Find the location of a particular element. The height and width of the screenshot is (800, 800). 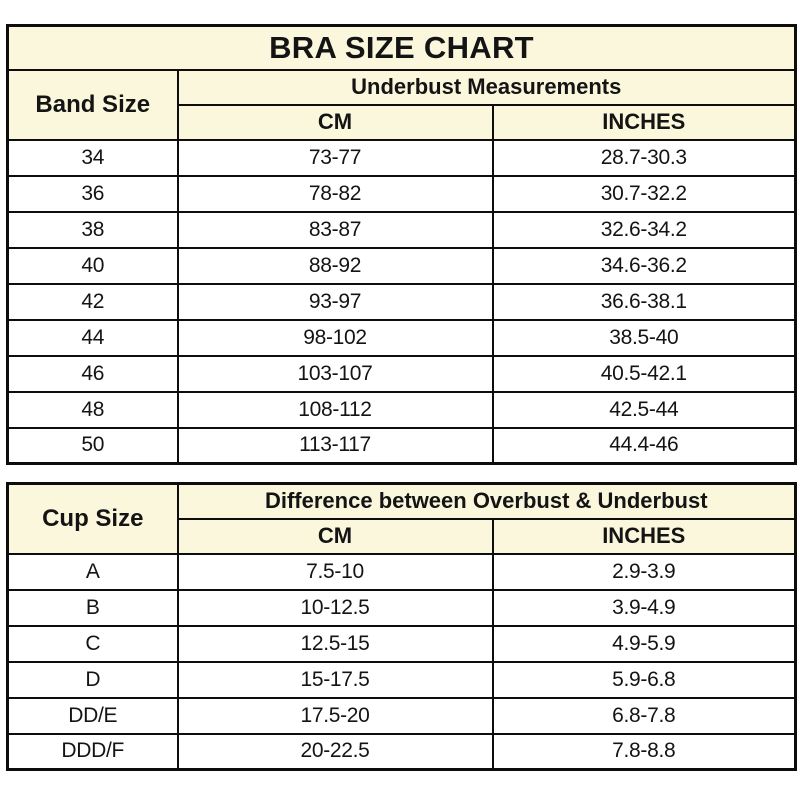

difference-overbust-underbust-header: Difference between Overbust & Underbust is located at coordinates (486, 501).